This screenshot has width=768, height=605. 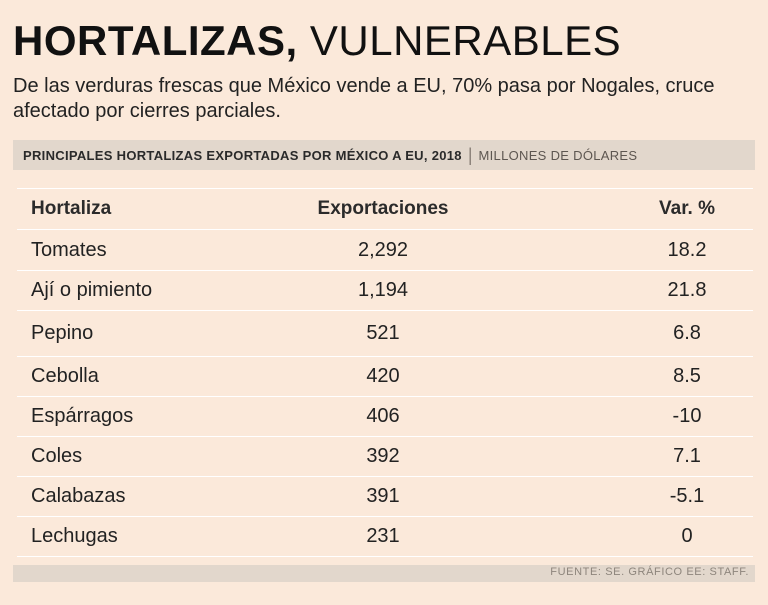 I want to click on cell-var: 7.1, so click(x=687, y=456).